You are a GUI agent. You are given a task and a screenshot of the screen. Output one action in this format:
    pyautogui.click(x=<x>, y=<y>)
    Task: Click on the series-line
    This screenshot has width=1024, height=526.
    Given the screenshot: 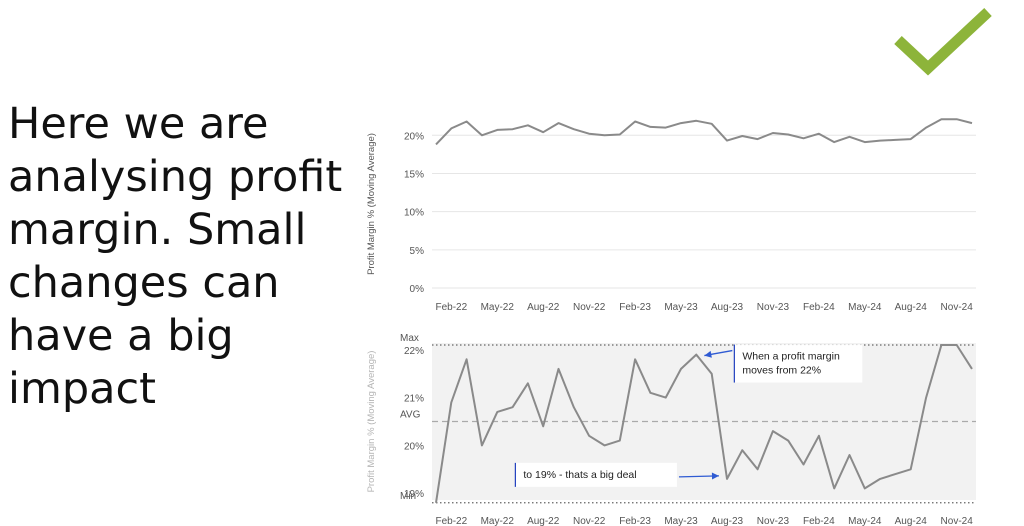 What is the action you would take?
    pyautogui.click(x=704, y=132)
    